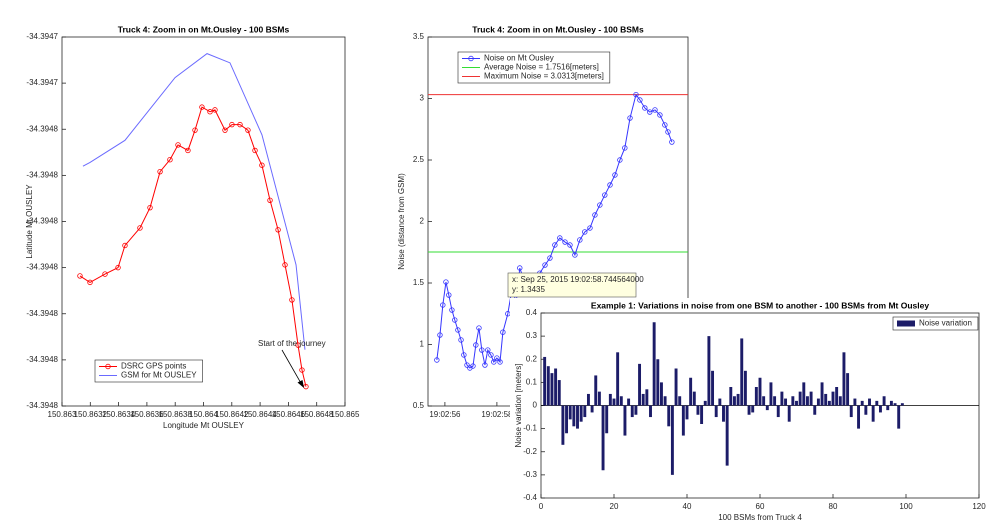 This screenshot has height=523, width=997. What do you see at coordinates (532, 358) in the screenshot?
I see `y-tick-label: 0.2` at bounding box center [532, 358].